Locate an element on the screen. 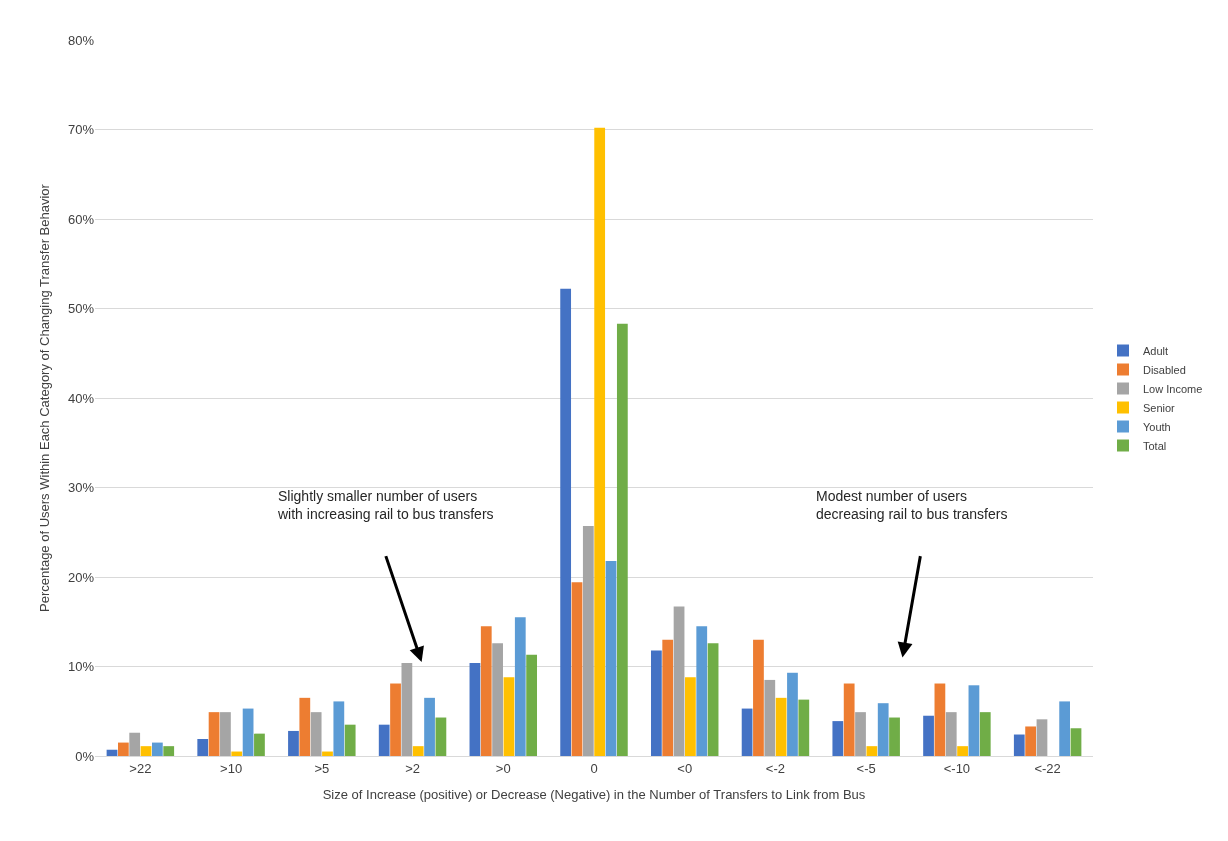  y-tick-label: 50% is located at coordinates (81, 309).